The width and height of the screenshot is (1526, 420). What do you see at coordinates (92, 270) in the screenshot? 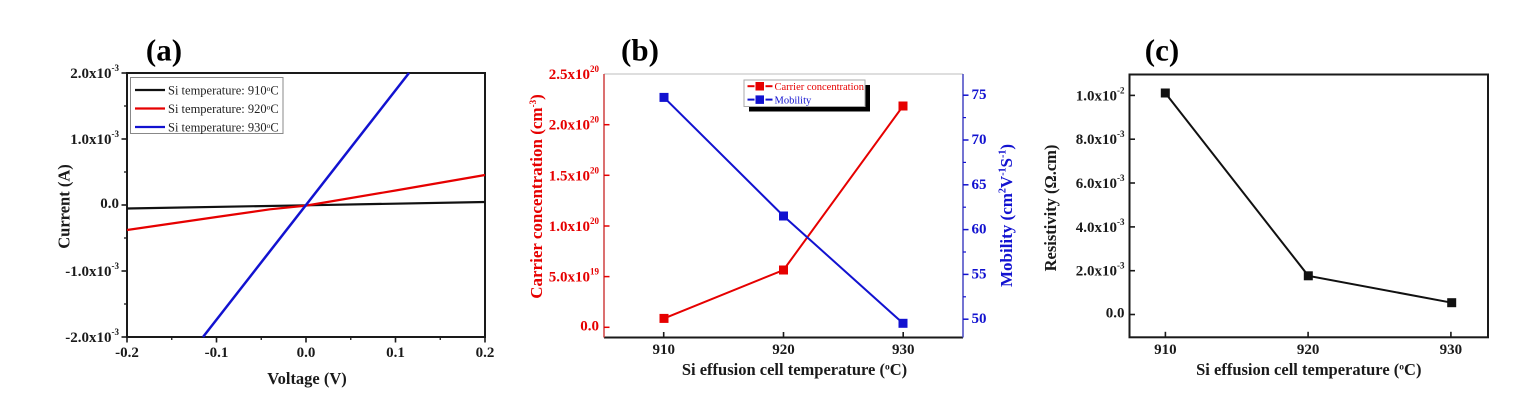
I see `svg-text: -1.0x10⁻³` at bounding box center [92, 270].